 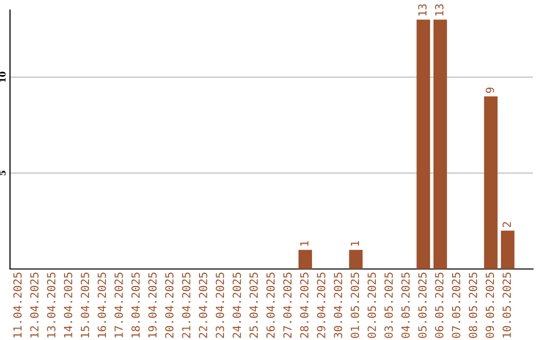 What do you see at coordinates (422, 305) in the screenshot?
I see `x-tick-label: 05.05.2025` at bounding box center [422, 305].